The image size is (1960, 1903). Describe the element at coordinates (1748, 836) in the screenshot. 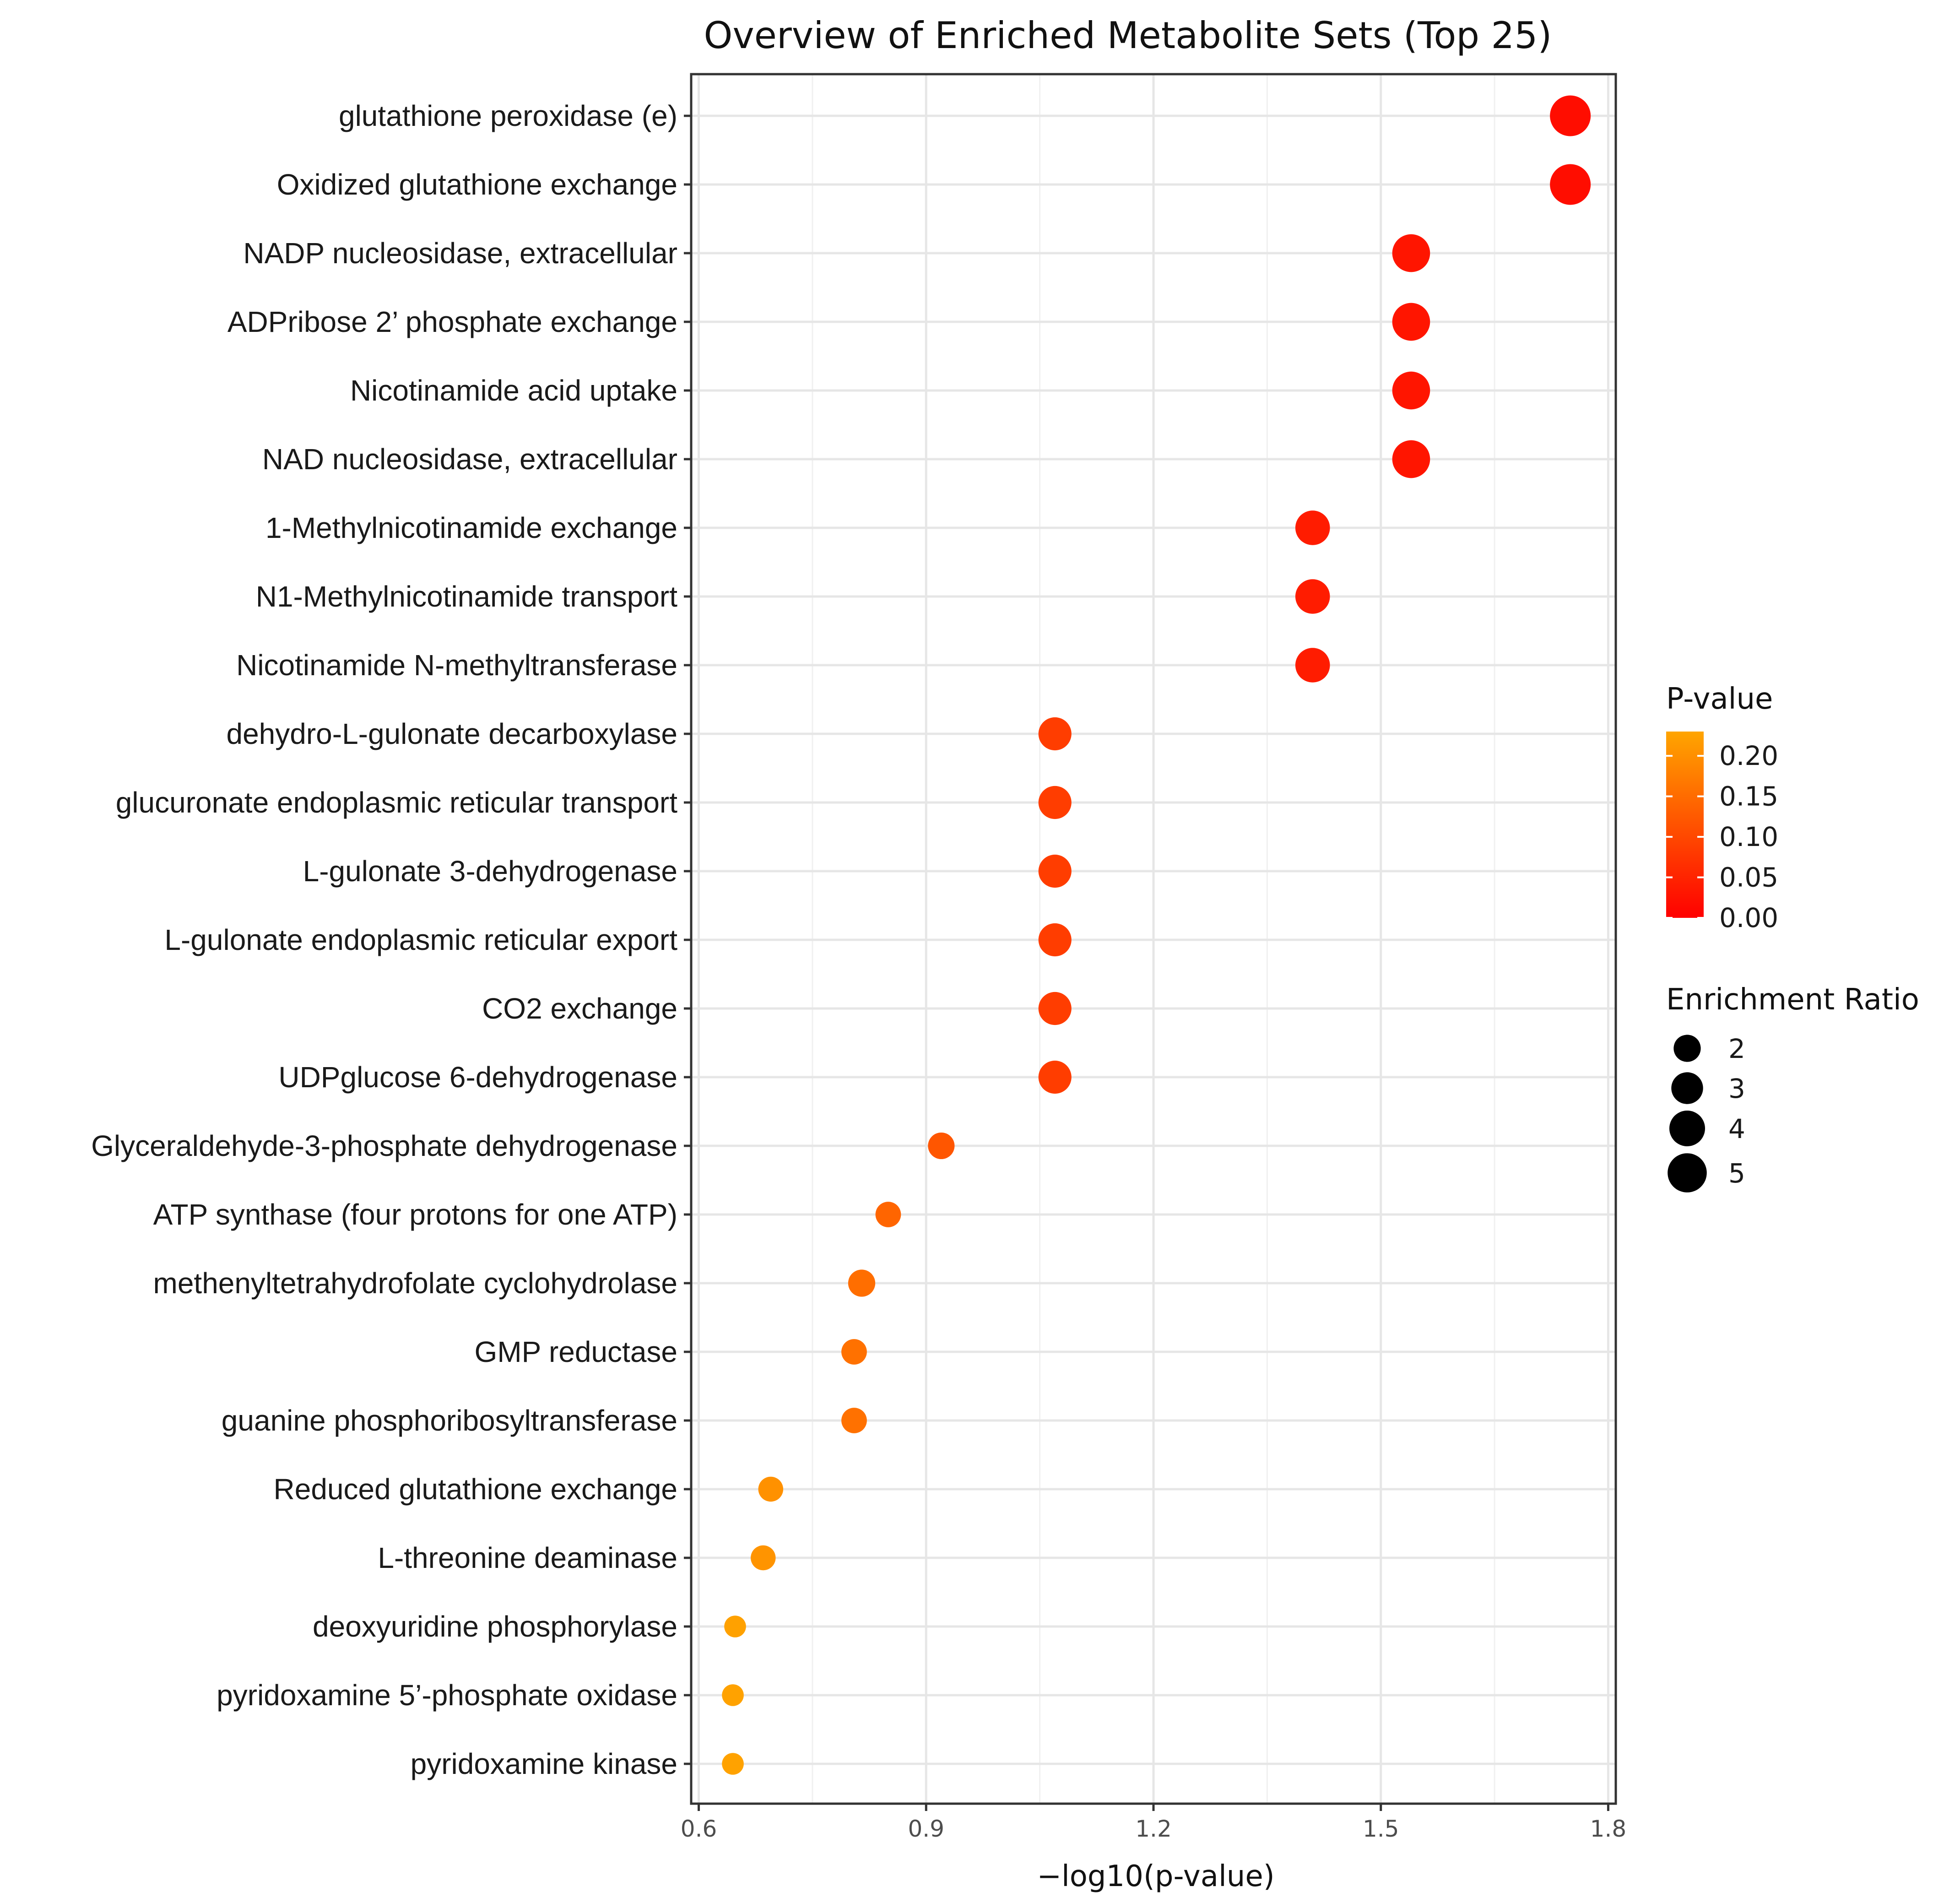

I see `colorbar-label: 0.10` at that location.